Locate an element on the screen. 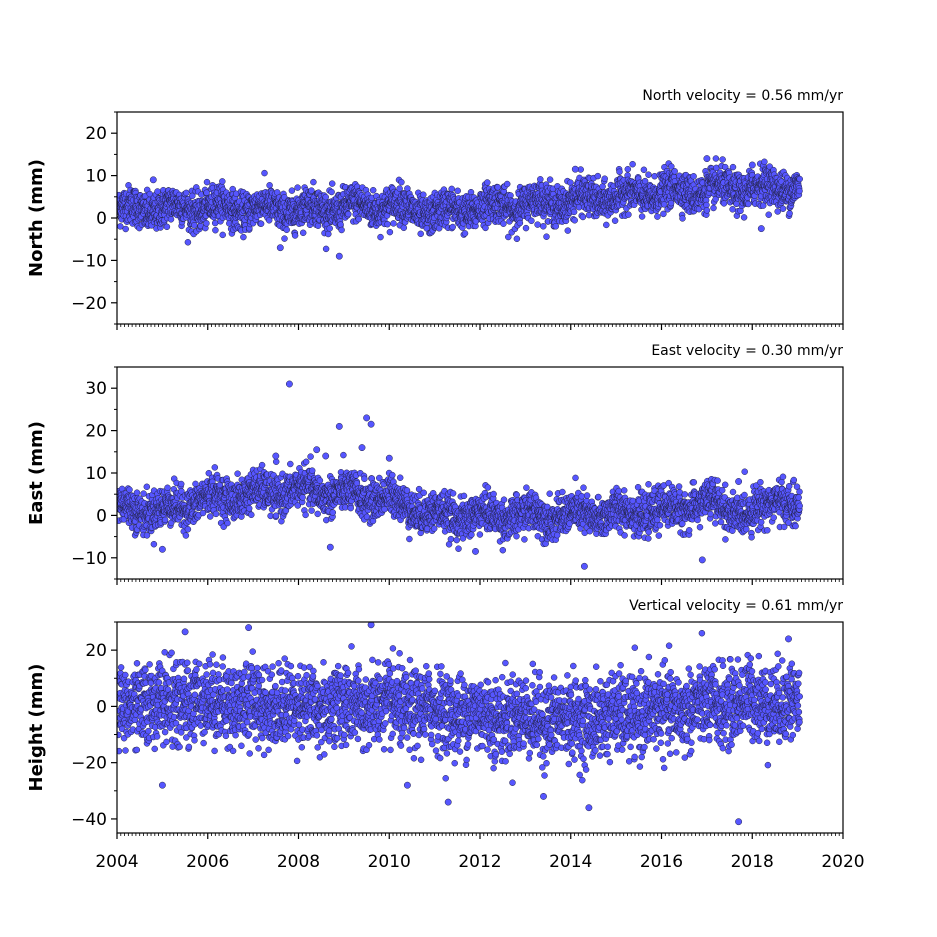 Image resolution: width=937 pixels, height=937 pixels. north-ytick-label: −20 is located at coordinates (89, 304).